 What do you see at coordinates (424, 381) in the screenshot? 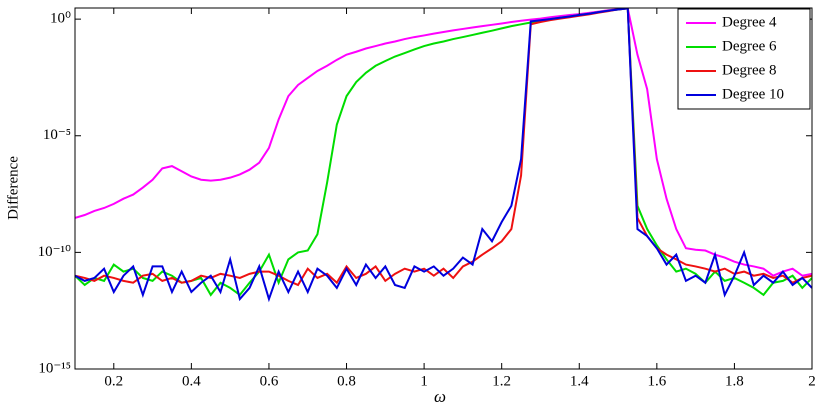
I see `x-tick-label: 1` at bounding box center [424, 381].